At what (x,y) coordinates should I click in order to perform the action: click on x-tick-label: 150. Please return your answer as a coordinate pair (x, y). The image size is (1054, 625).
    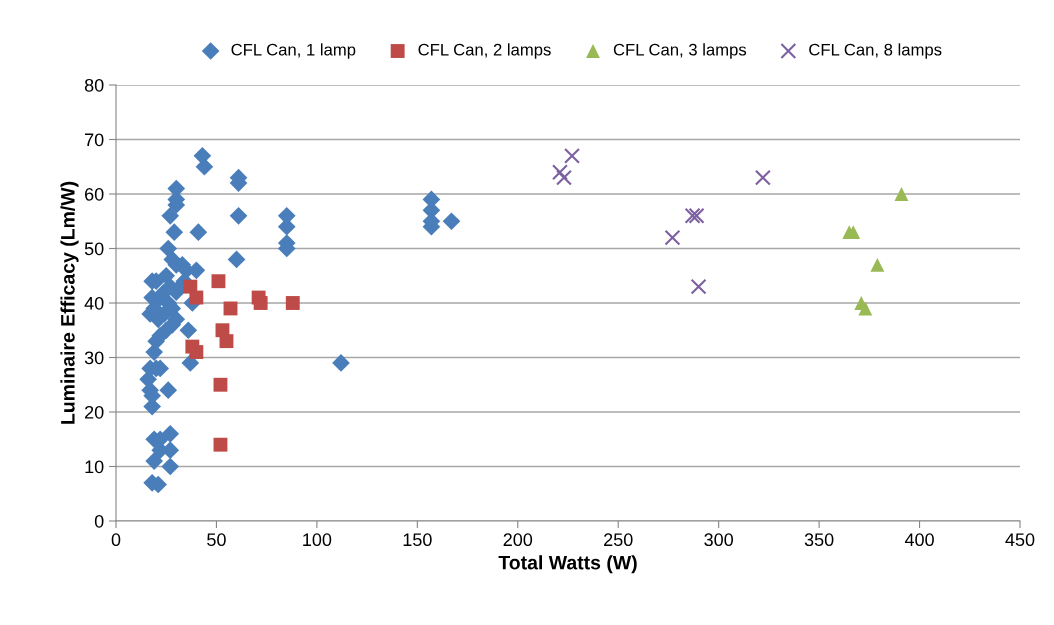
    Looking at the image, I should click on (417, 540).